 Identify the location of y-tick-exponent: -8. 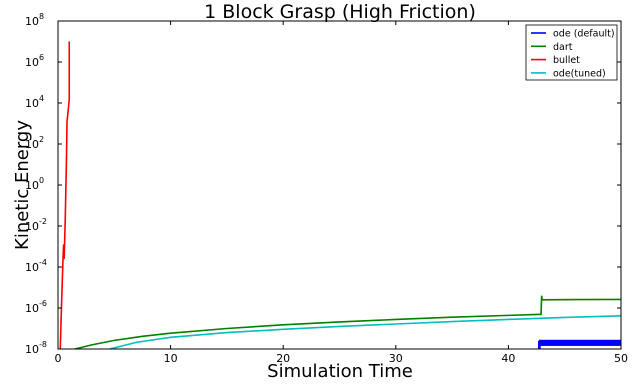
(43, 344).